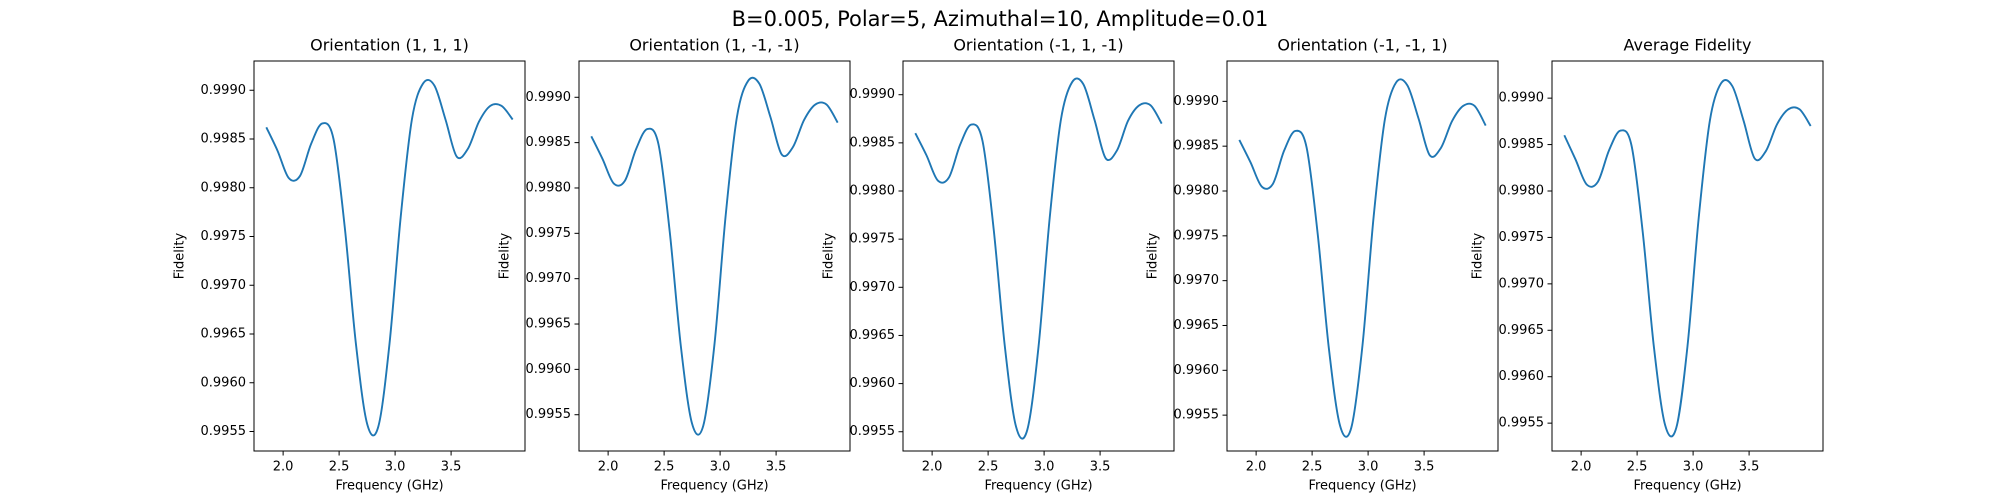  Describe the element at coordinates (1362, 45) in the screenshot. I see `subplot-title: Orientation (-1, -1, 1)` at that location.